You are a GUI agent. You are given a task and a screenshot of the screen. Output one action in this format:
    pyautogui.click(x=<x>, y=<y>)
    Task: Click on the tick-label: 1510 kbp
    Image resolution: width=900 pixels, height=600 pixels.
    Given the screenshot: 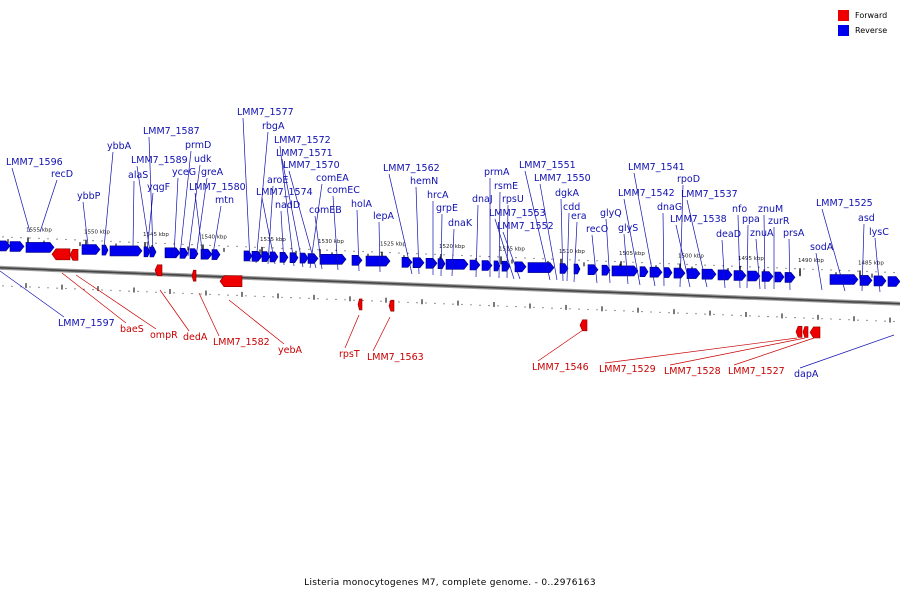 What is the action you would take?
    pyautogui.click(x=572, y=252)
    